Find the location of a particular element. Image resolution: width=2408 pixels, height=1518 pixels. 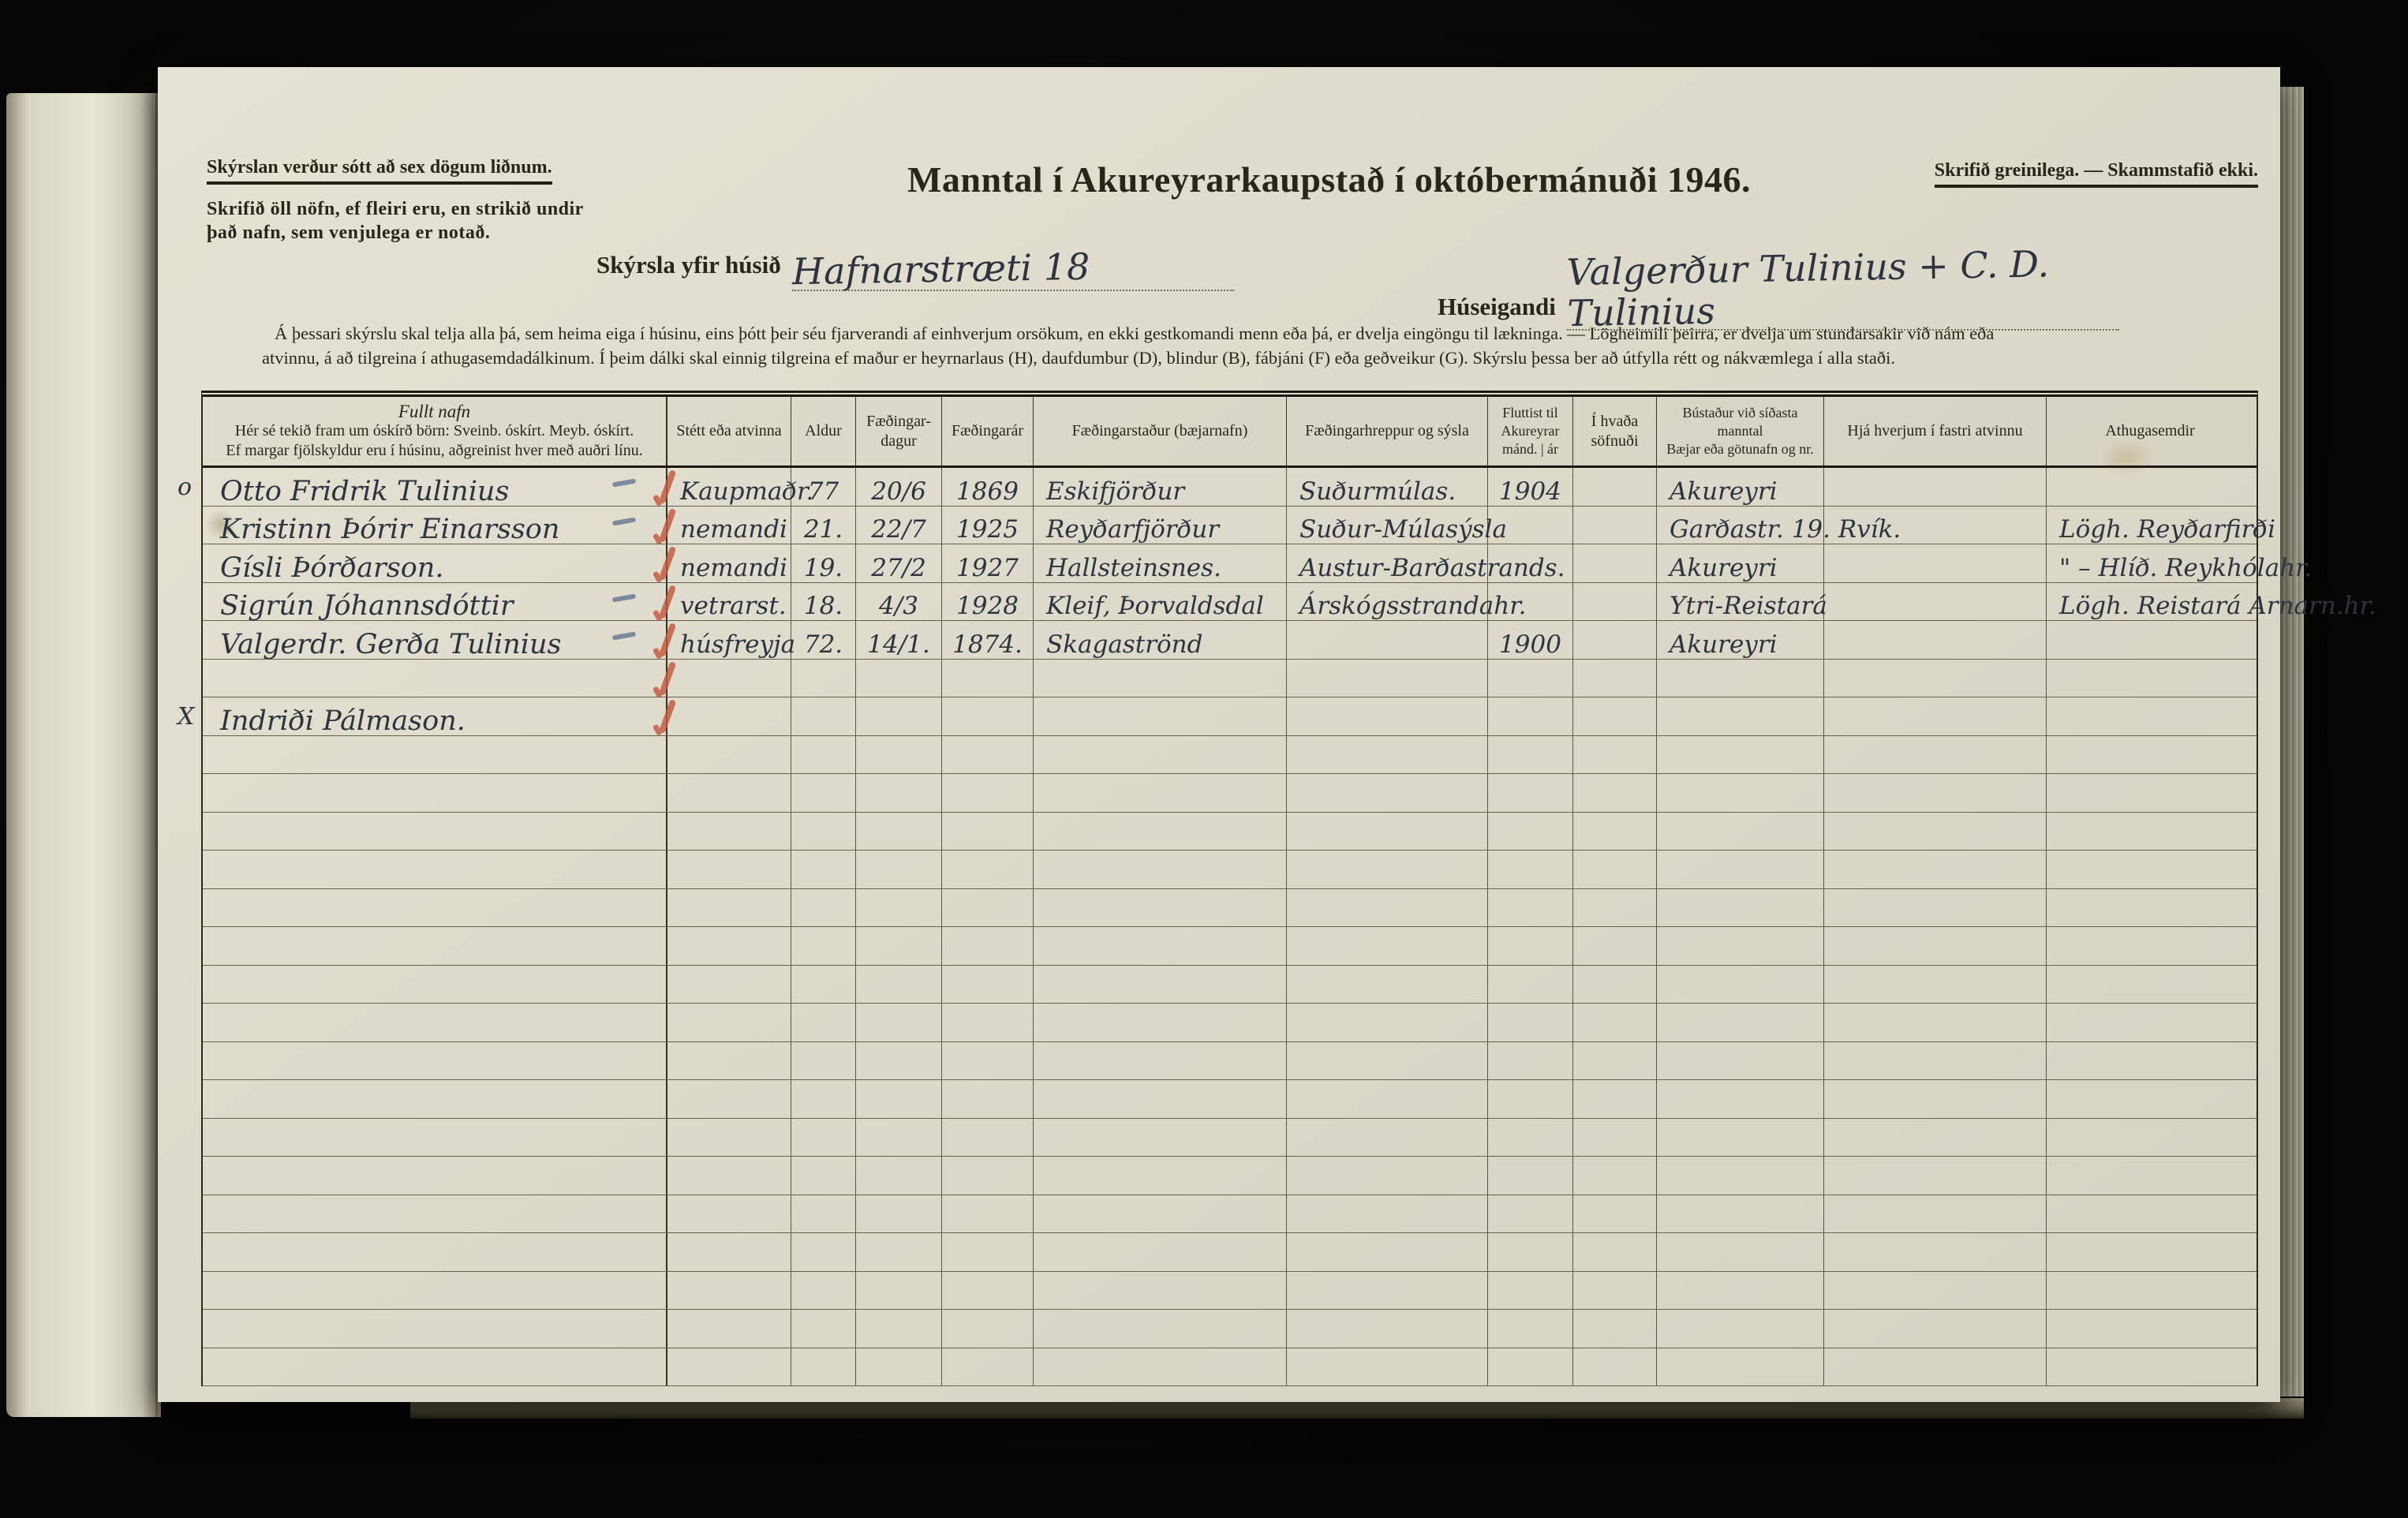

cell-birth-day: 4/3 is located at coordinates (899, 601).